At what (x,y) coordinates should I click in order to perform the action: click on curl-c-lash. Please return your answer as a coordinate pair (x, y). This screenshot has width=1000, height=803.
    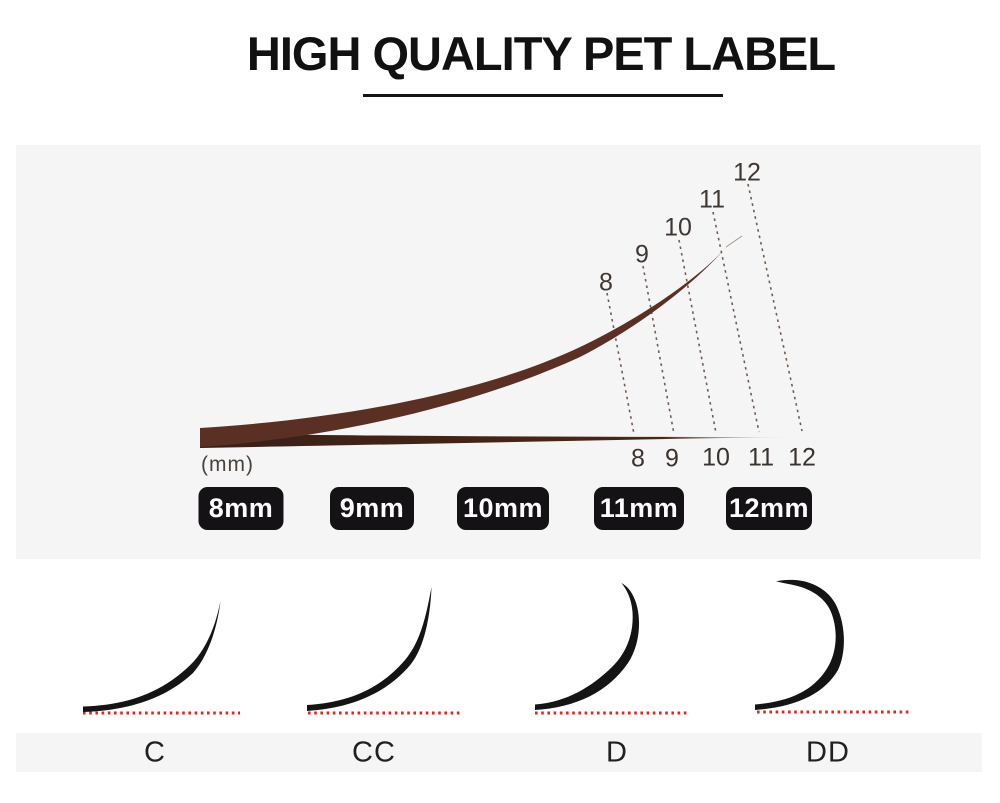
    Looking at the image, I should click on (152, 656).